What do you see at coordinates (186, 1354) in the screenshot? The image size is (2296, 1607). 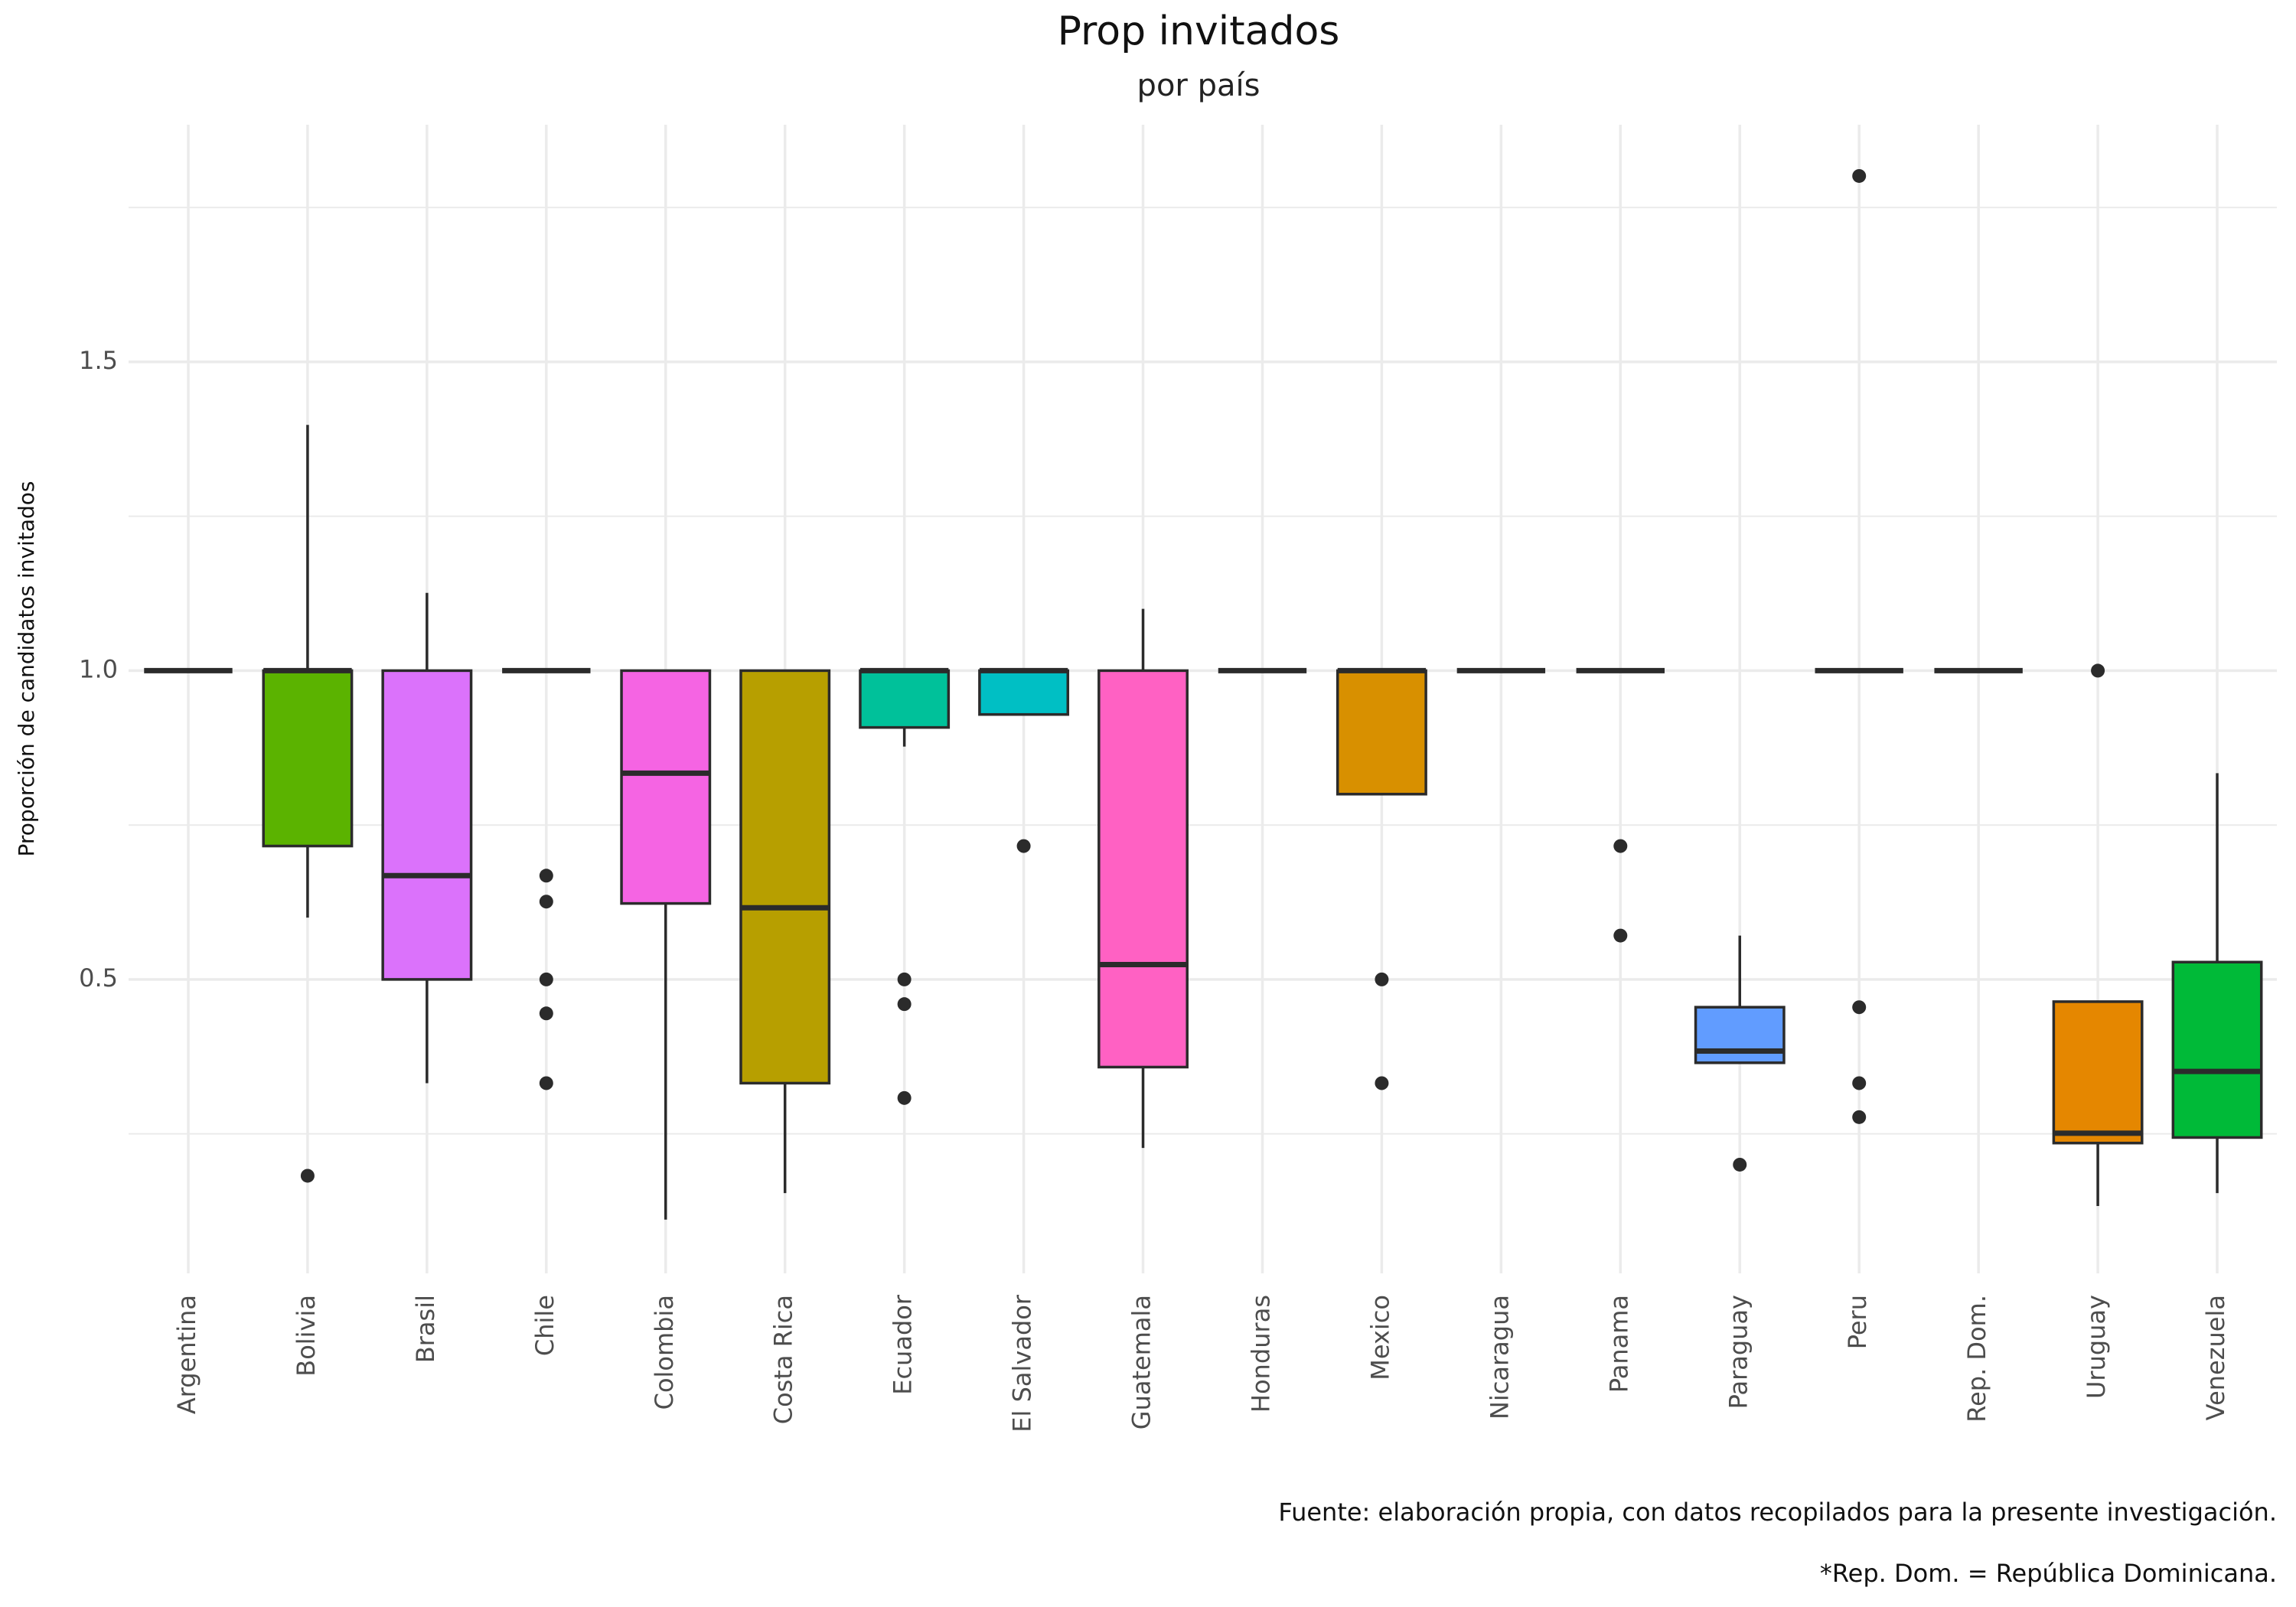 I see `x-tick-label: Argentina` at bounding box center [186, 1354].